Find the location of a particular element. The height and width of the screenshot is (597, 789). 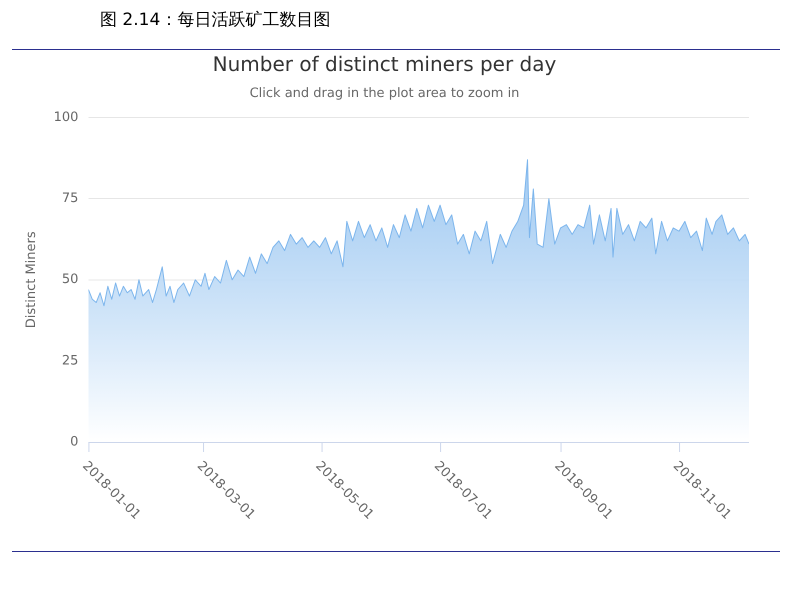

y-tick-label: 75 is located at coordinates (70, 198).